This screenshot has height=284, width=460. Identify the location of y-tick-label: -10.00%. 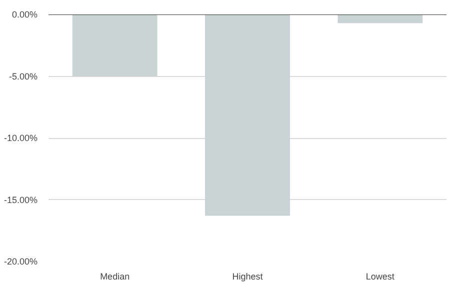
(21, 138).